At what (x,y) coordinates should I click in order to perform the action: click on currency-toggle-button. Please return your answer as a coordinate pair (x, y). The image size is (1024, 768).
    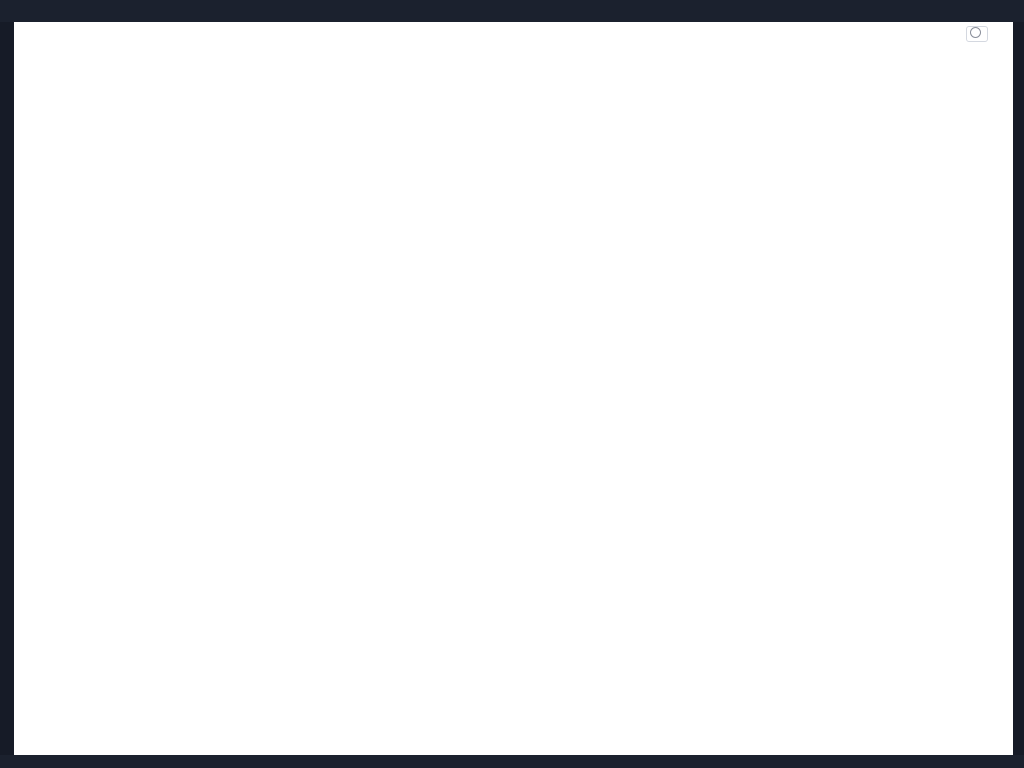
    Looking at the image, I should click on (977, 34).